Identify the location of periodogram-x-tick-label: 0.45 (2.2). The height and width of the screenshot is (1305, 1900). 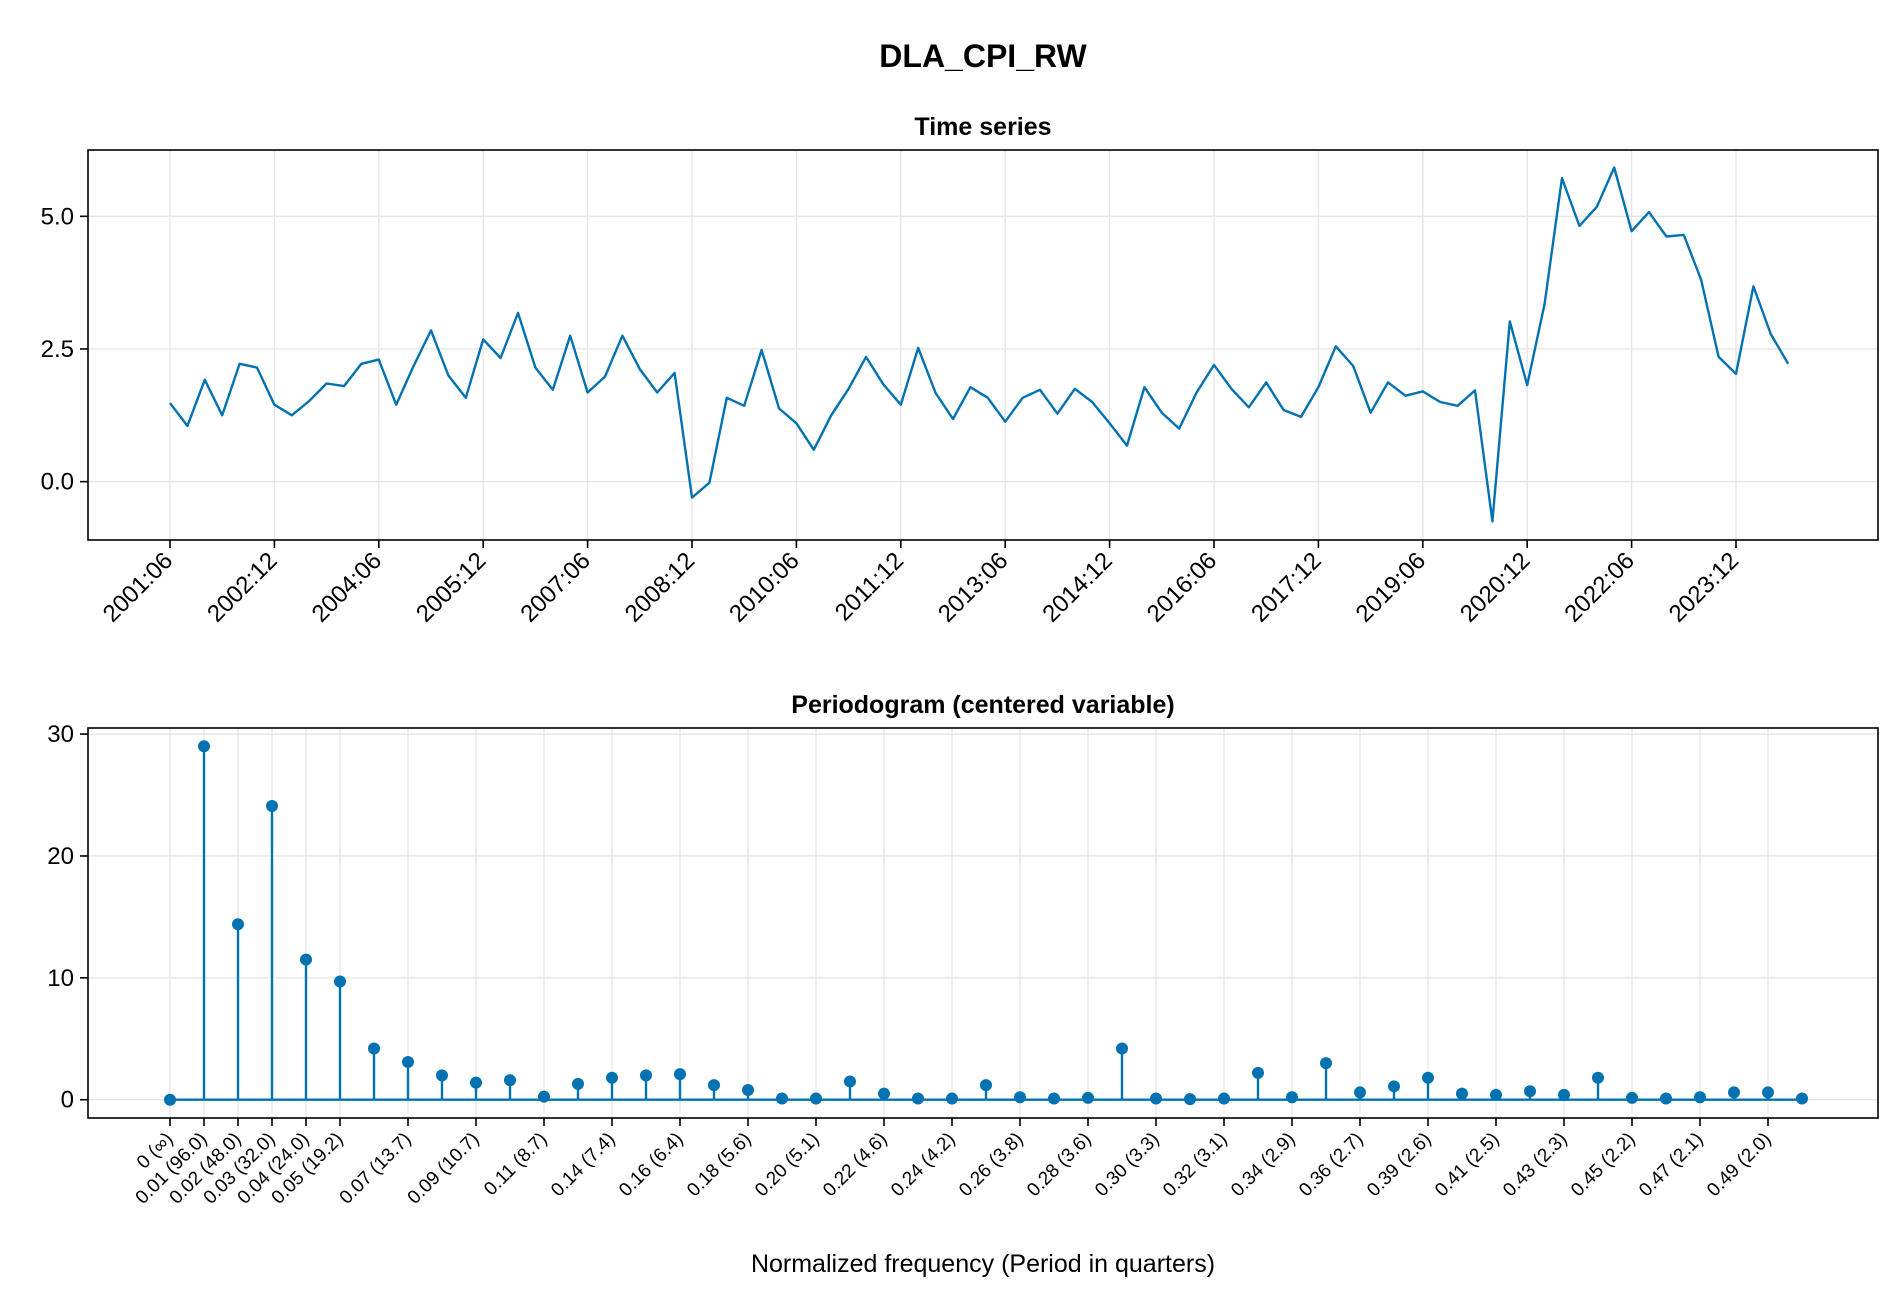
(1603, 1165).